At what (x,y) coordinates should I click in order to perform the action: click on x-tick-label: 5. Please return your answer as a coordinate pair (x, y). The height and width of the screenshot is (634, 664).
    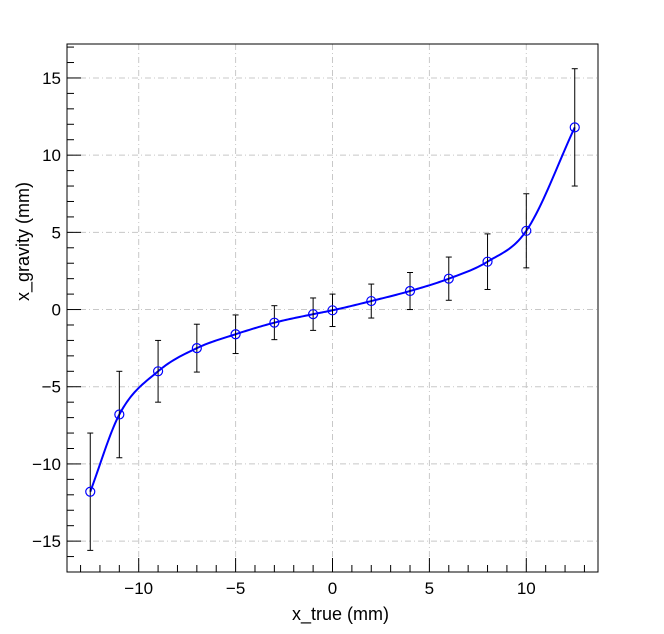
    Looking at the image, I should click on (429, 588).